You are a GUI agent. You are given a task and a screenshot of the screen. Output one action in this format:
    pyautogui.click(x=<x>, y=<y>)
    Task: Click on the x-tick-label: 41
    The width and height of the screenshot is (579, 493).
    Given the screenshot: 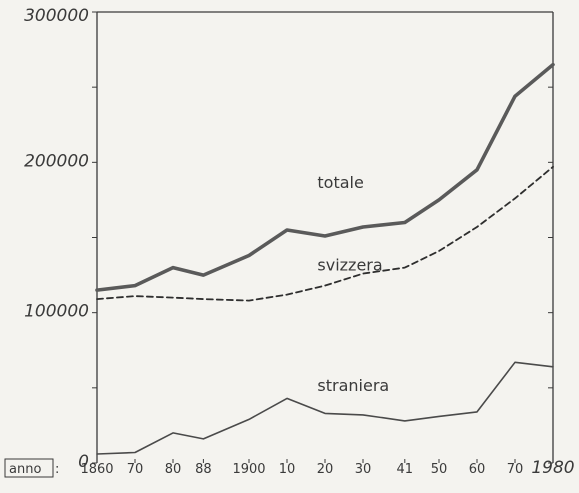 What is the action you would take?
    pyautogui.click(x=405, y=469)
    